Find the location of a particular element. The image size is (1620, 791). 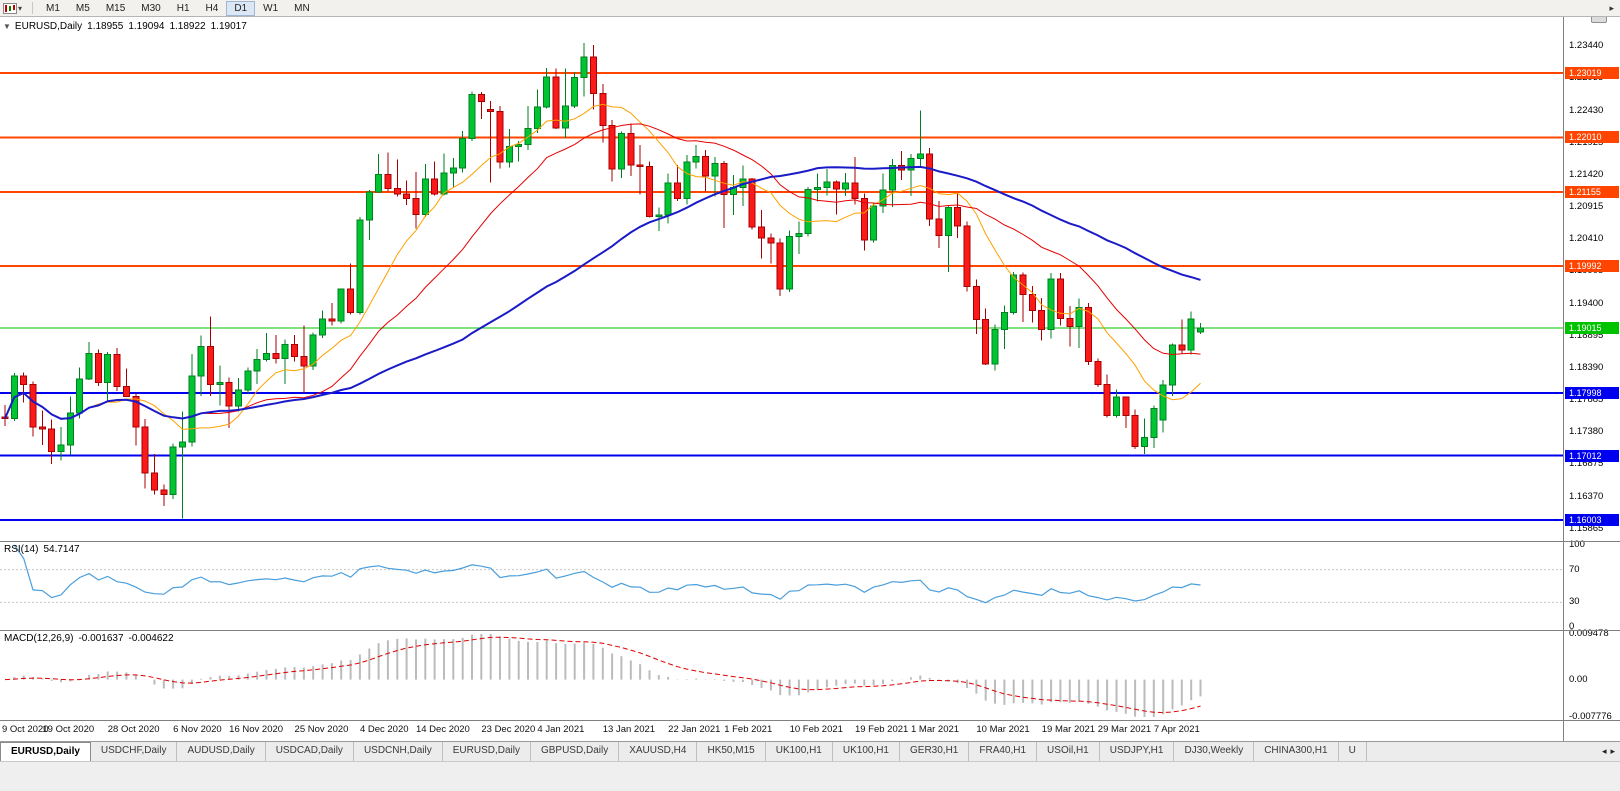

rsi-layer is located at coordinates (781, 574).